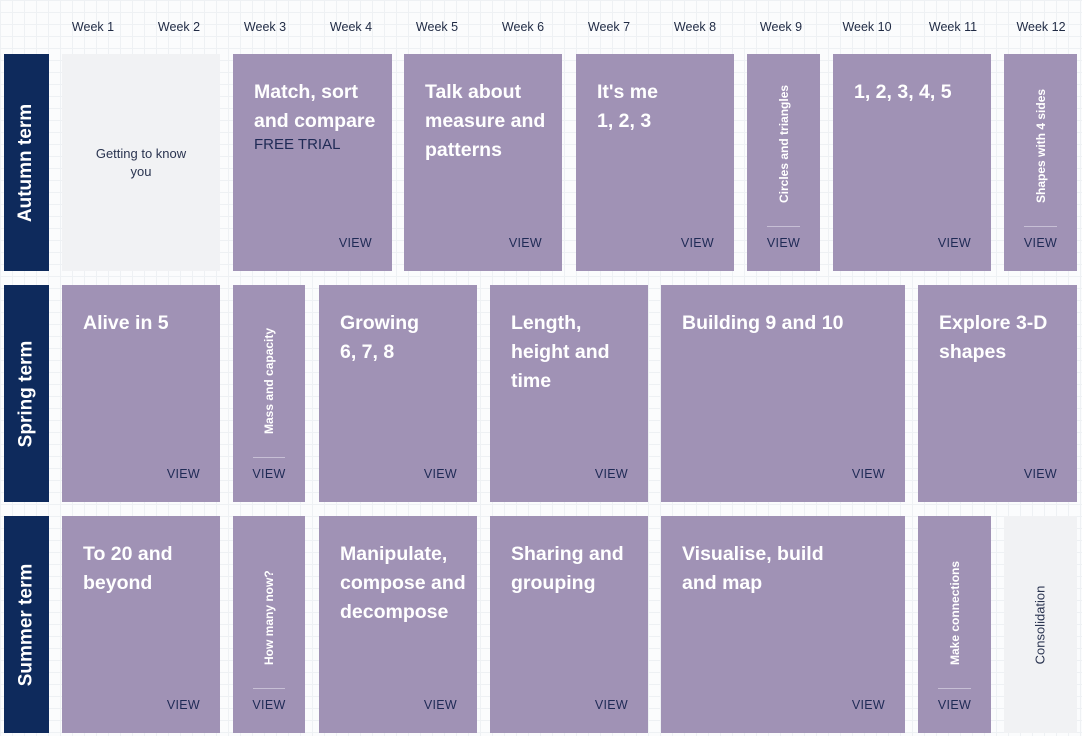  I want to click on summer-term-text: Summer term, so click(26, 624).